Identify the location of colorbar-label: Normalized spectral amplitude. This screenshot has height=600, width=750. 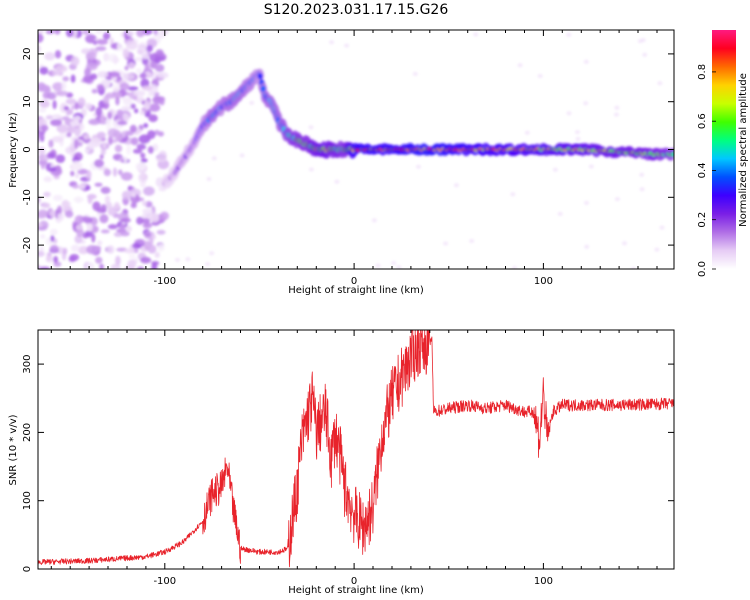
(743, 150).